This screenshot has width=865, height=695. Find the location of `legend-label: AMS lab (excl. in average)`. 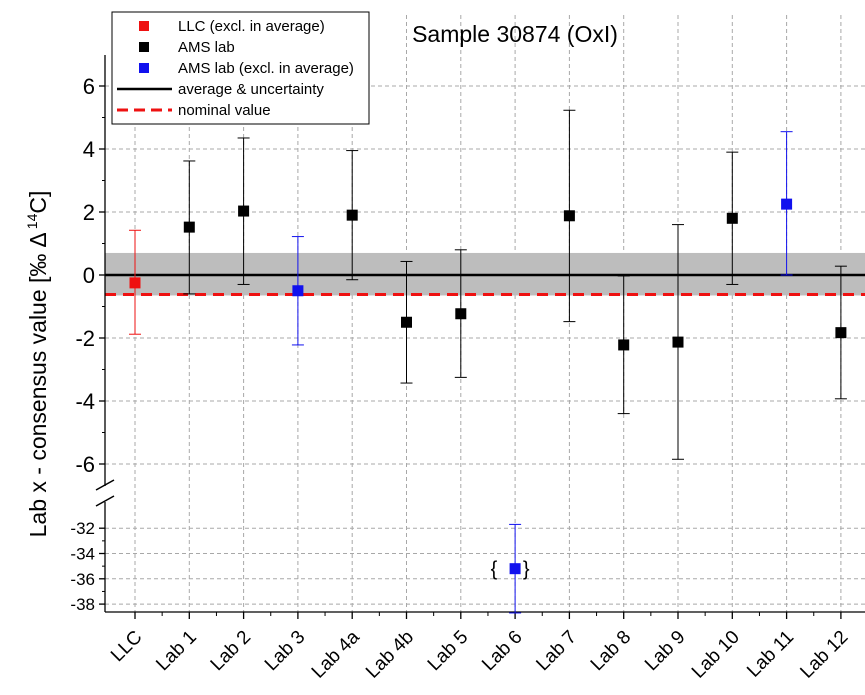

legend-label: AMS lab (excl. in average) is located at coordinates (266, 68).